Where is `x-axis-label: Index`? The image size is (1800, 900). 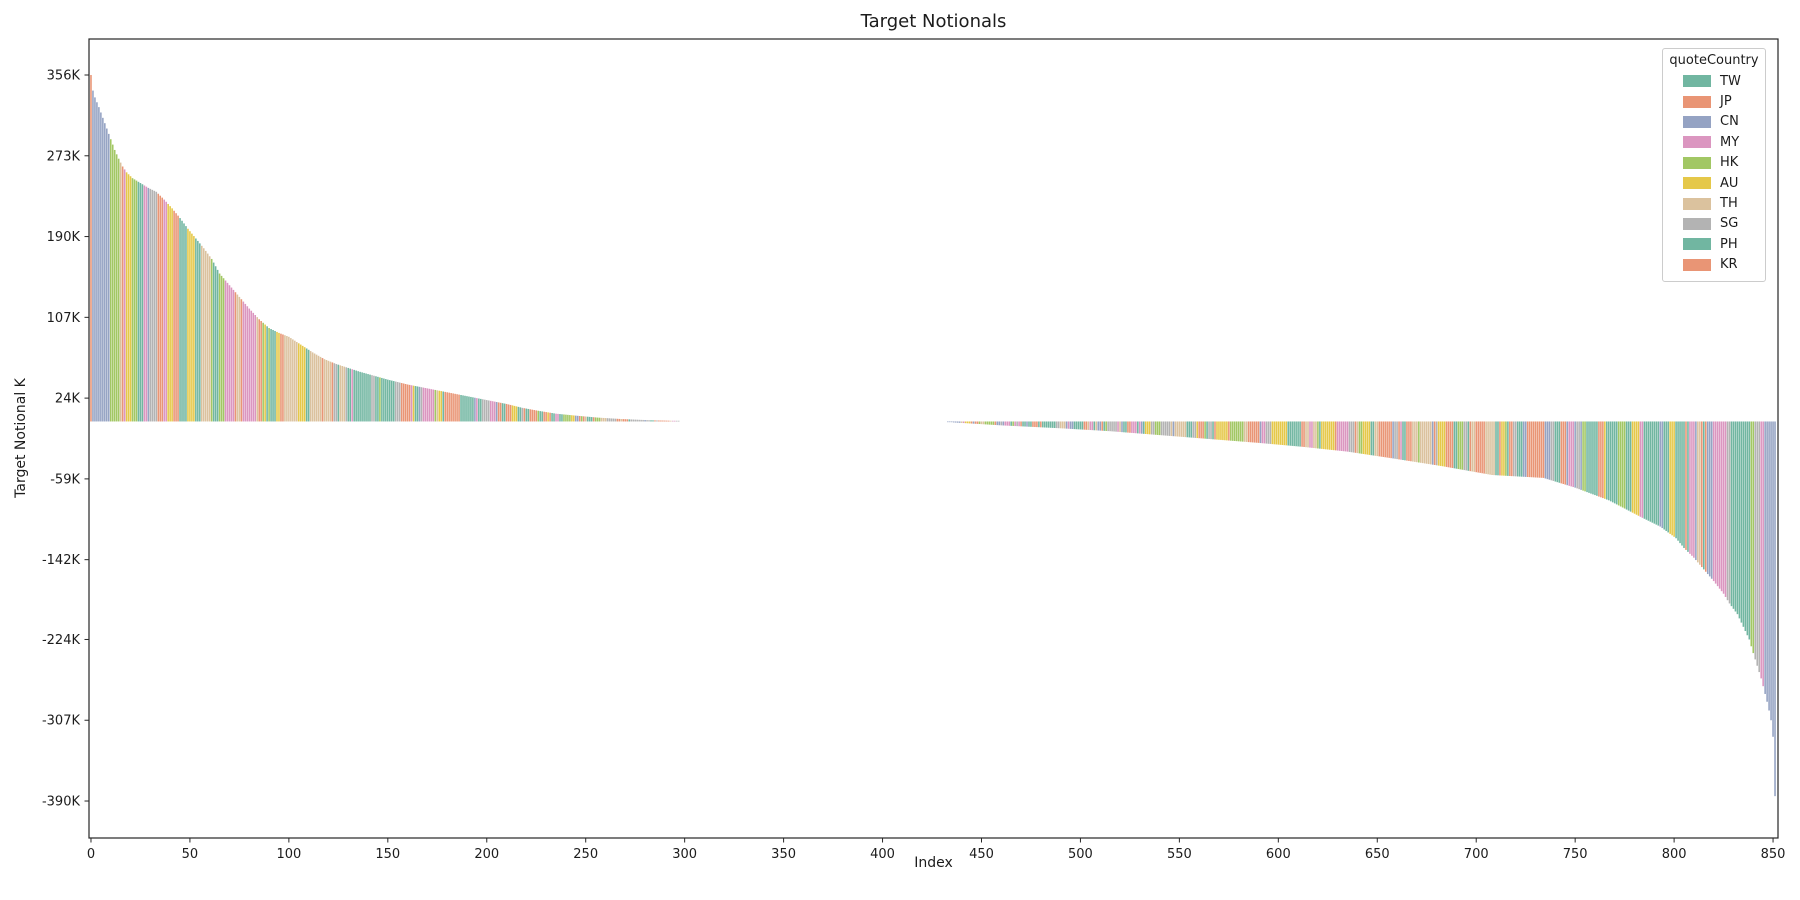
x-axis-label: Index is located at coordinates (933, 863).